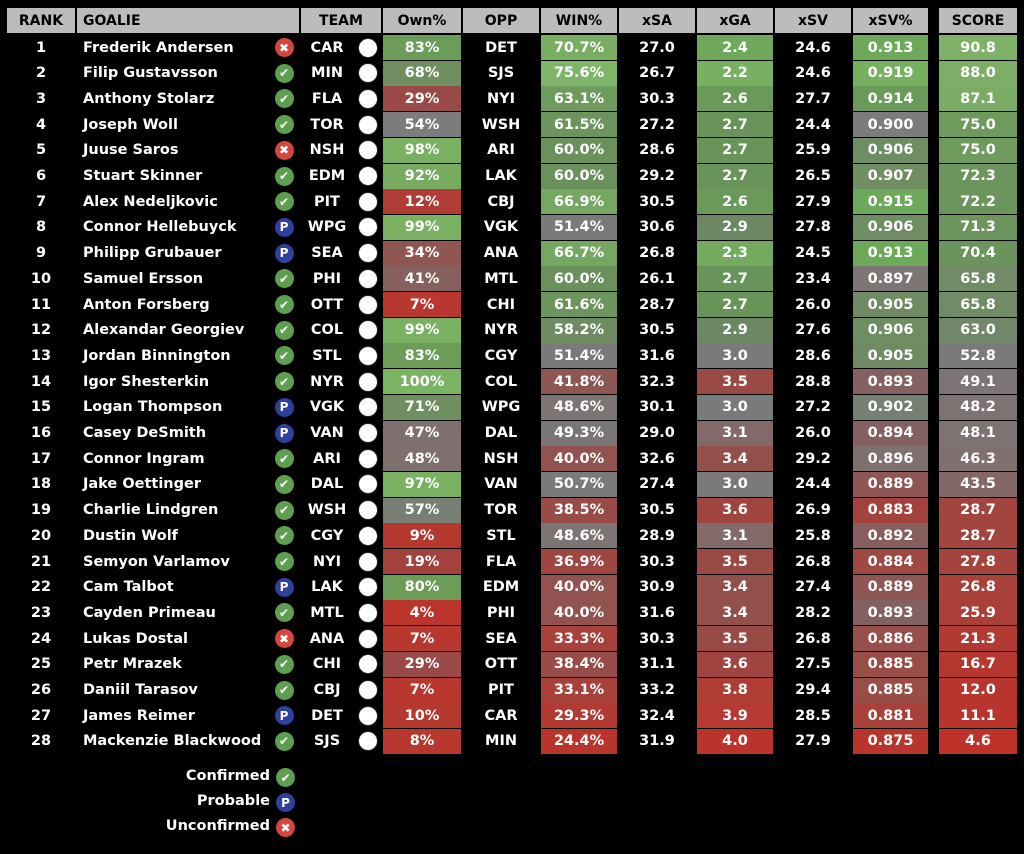  I want to click on cell-opp: PHI, so click(501, 613).